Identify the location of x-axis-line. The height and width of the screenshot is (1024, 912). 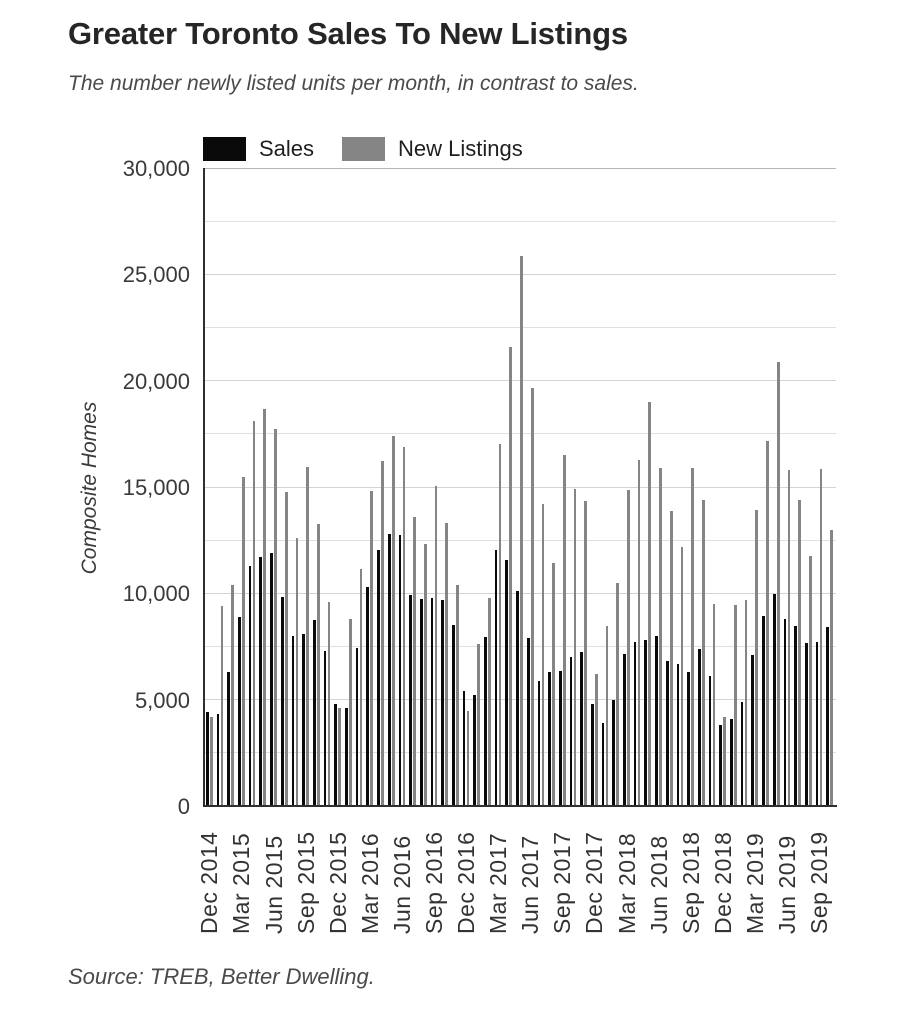
(520, 806).